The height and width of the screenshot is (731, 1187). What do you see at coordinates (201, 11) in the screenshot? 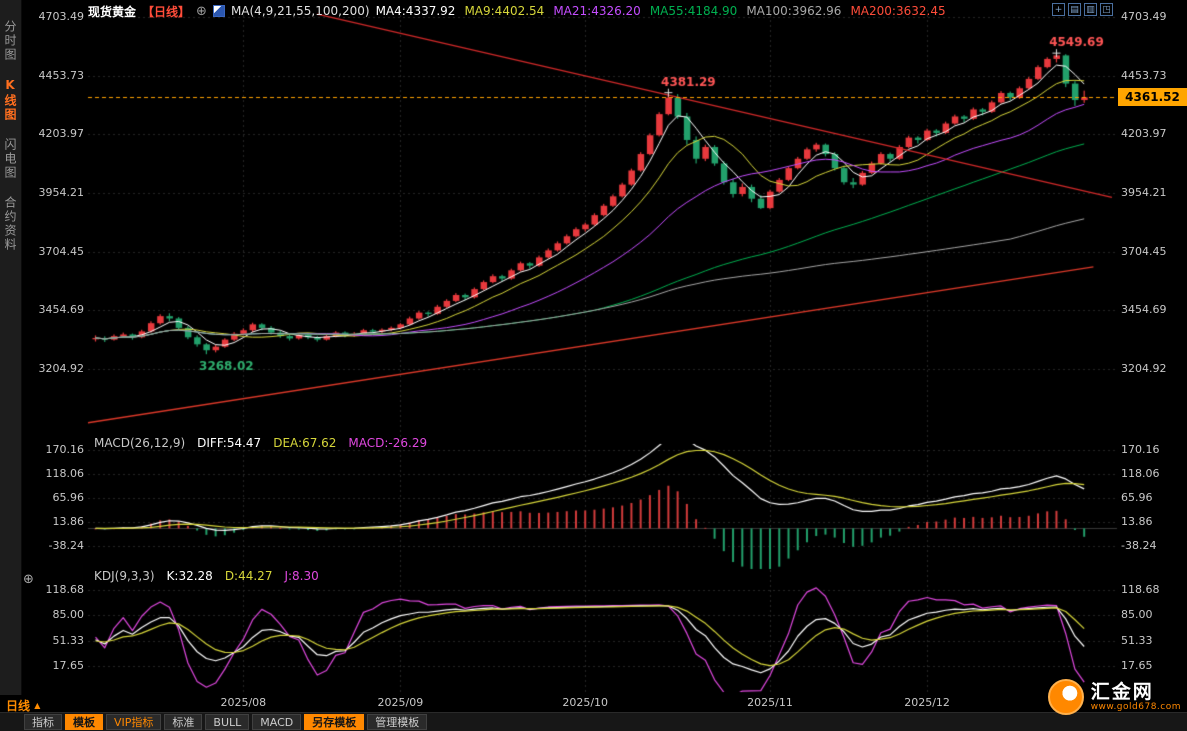
I see `add-indicator-icon: ⊕` at bounding box center [201, 11].